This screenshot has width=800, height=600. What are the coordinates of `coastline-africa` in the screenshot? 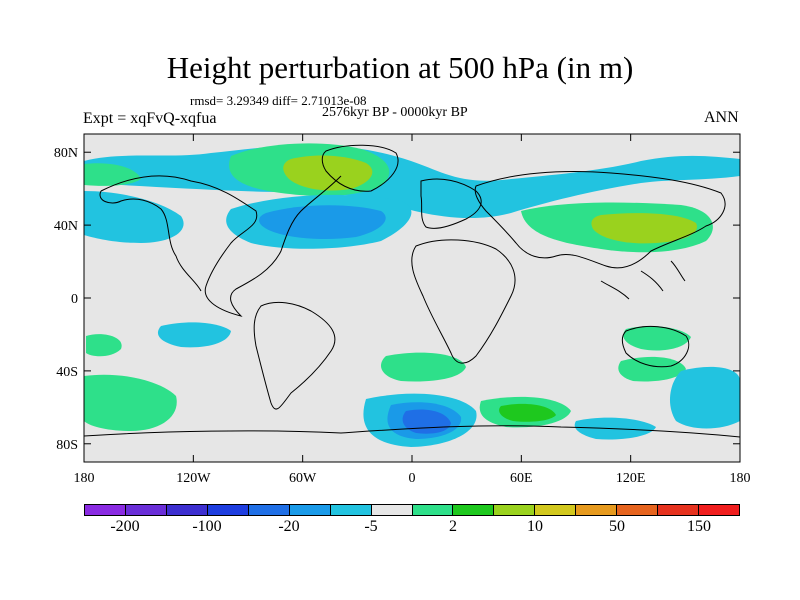 It's located at (463, 301).